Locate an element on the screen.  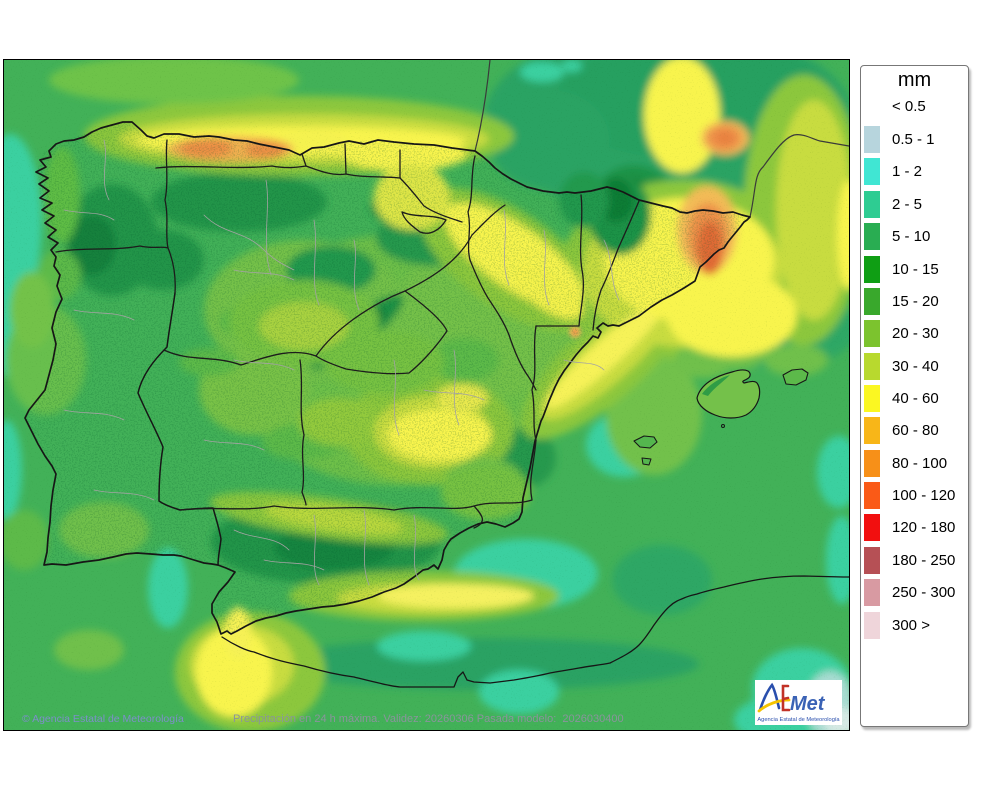
svg-text:Agencia Estatal de Meteorologí: Agencia Estatal de Meteorología is located at coordinates (798, 720).